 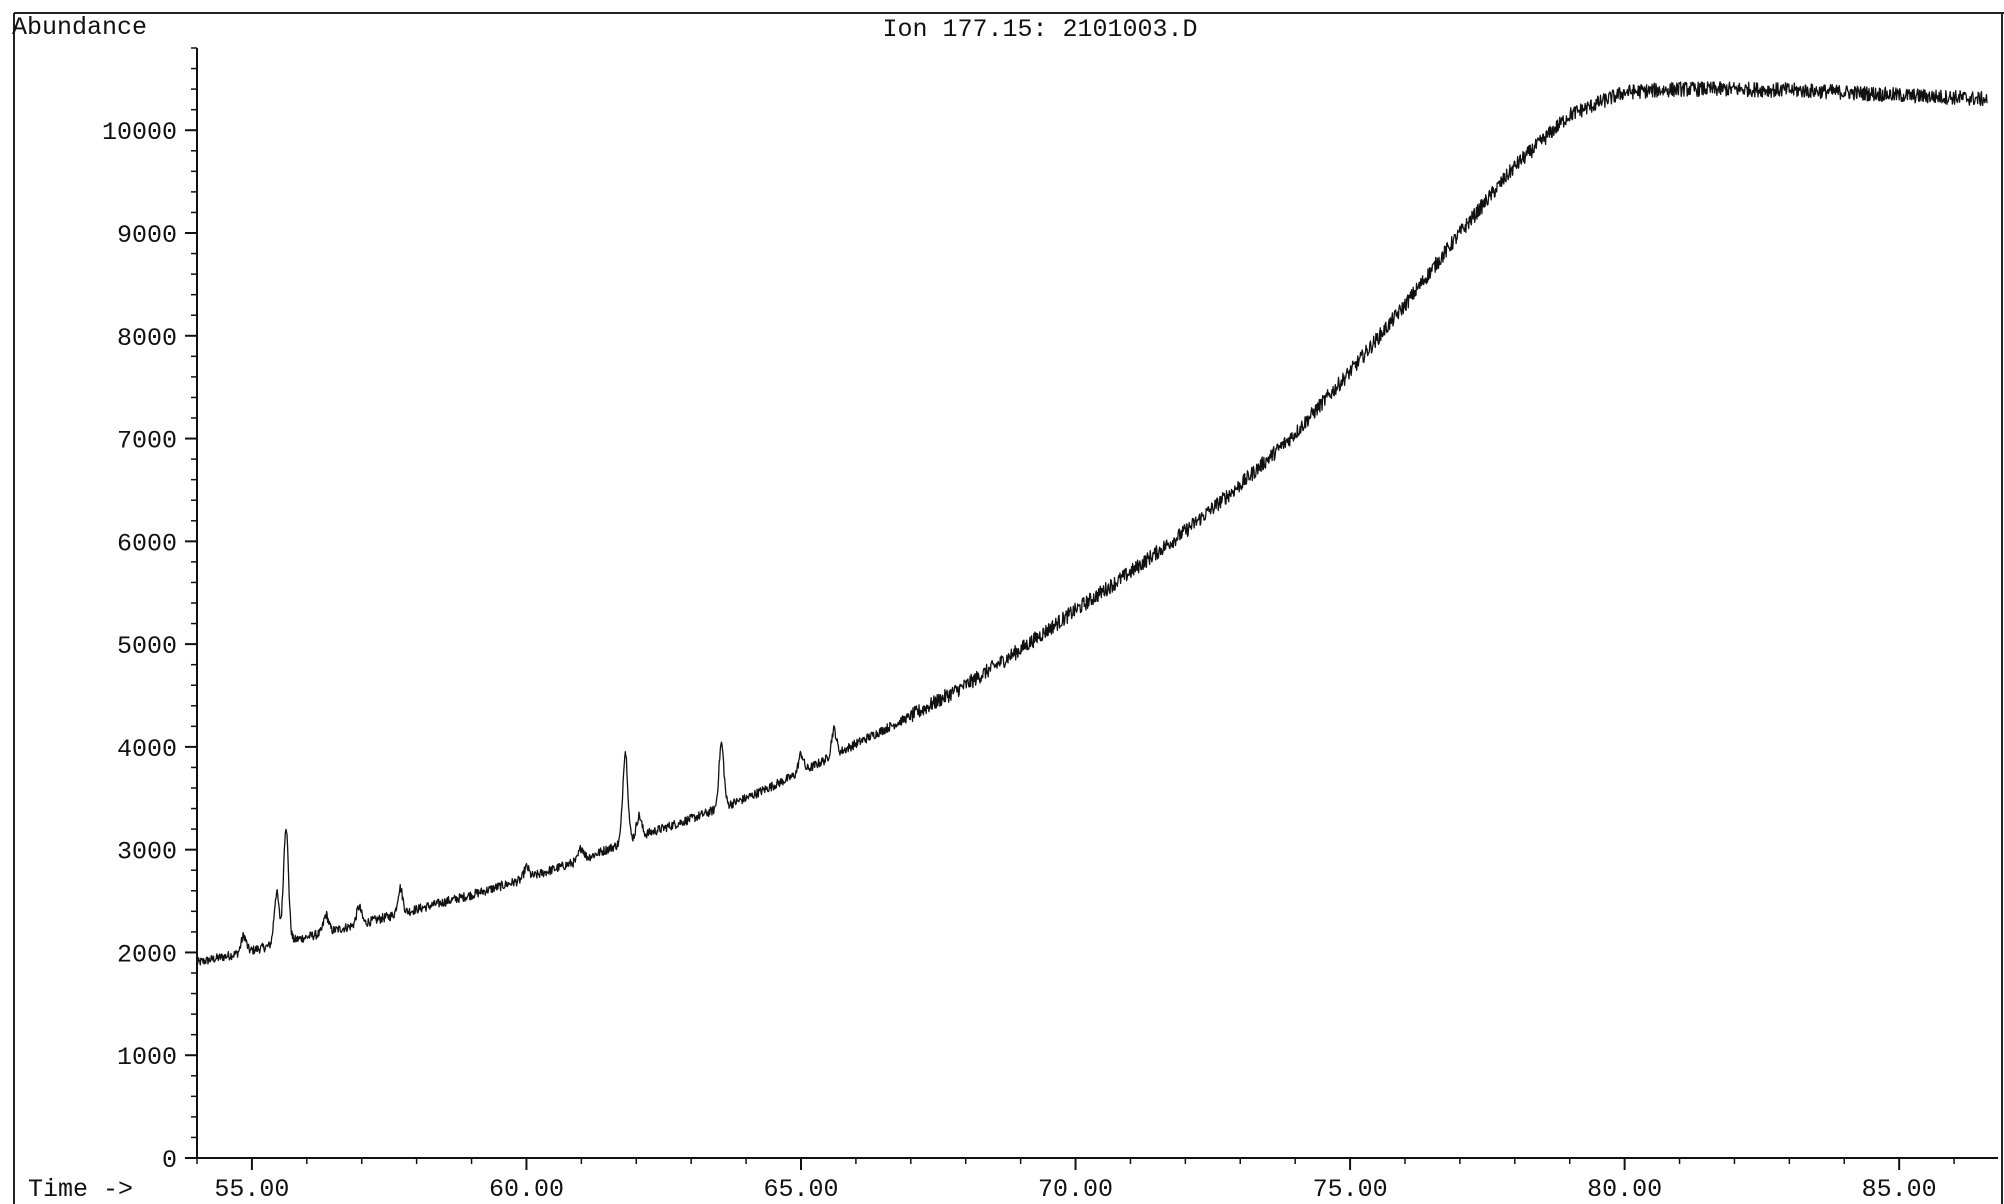 What do you see at coordinates (79, 27) in the screenshot?
I see `y-axis-label: Abundance` at bounding box center [79, 27].